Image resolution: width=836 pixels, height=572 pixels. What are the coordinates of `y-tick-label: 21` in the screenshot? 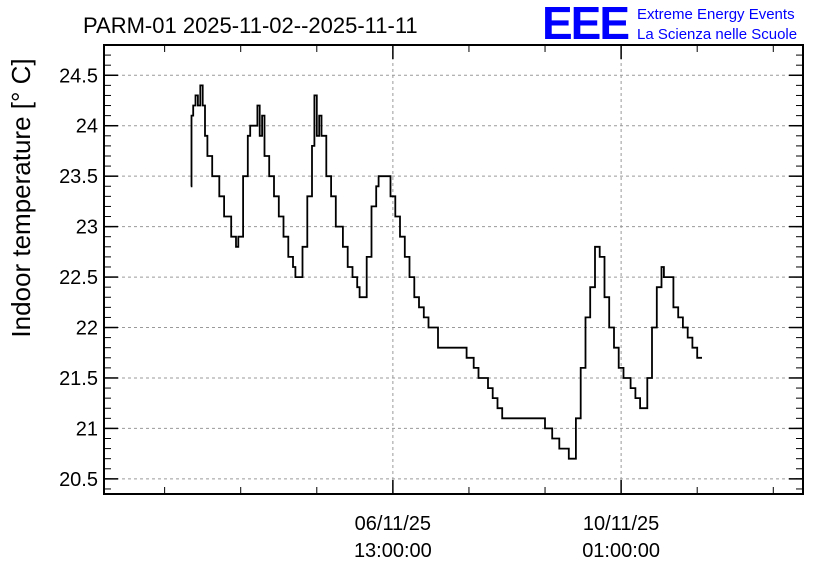 It's located at (87, 429).